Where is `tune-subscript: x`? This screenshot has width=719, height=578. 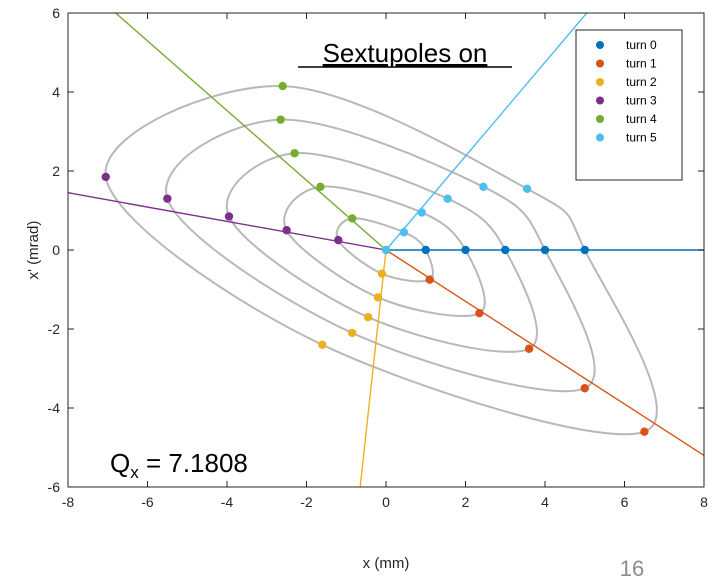 tune-subscript: x is located at coordinates (134, 472).